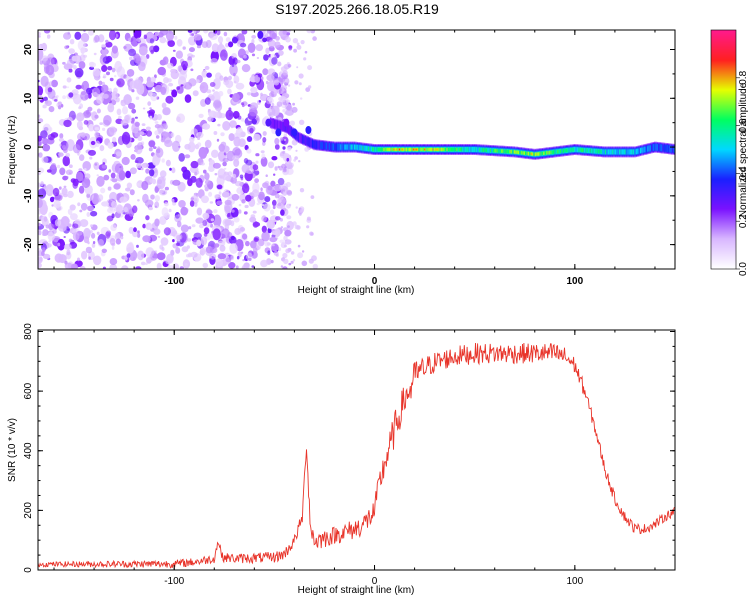 The image size is (750, 600). What do you see at coordinates (356, 290) in the screenshot?
I see `spectrogram-x-label: Height of straight line (km)` at bounding box center [356, 290].